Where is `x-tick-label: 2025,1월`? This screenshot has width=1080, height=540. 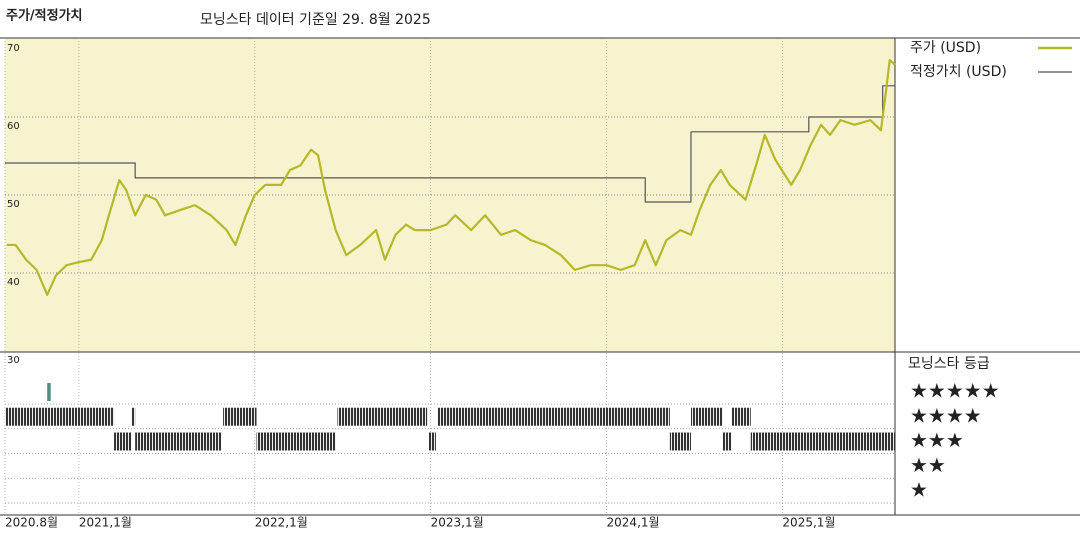 x-tick-label: 2025,1월 is located at coordinates (808, 523).